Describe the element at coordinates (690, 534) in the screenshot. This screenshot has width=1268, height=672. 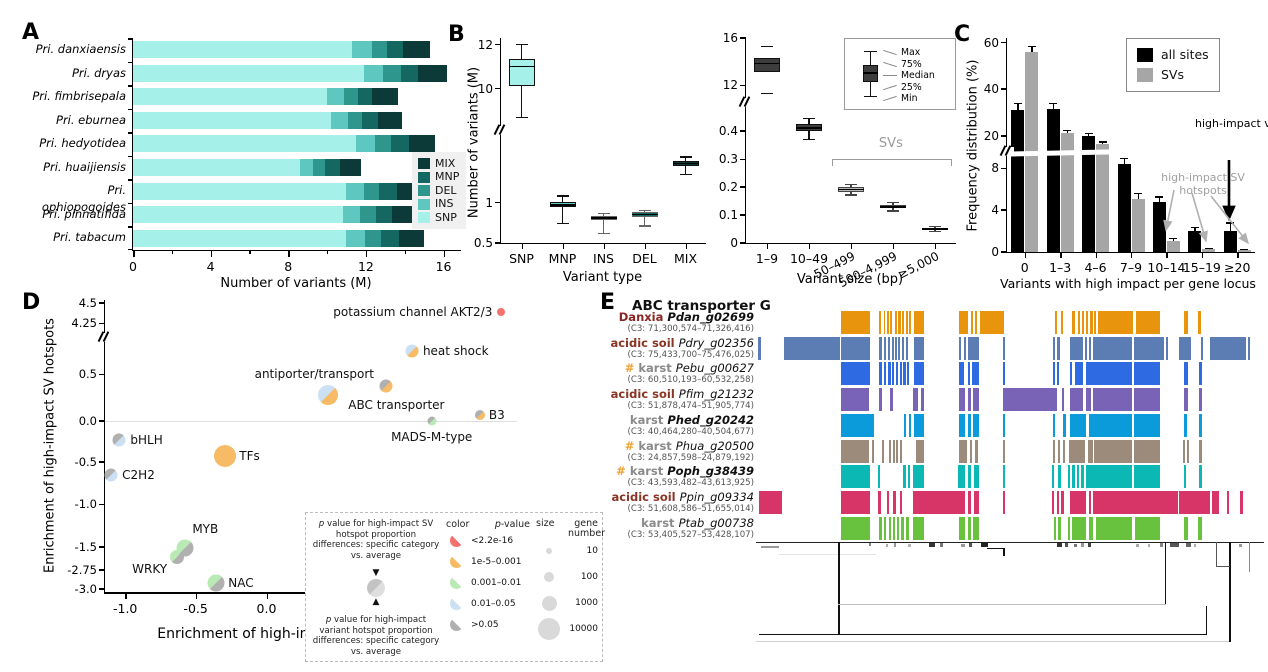
I see `gene-coordinates: (C3: 53,405,527–53,428,107)` at that location.